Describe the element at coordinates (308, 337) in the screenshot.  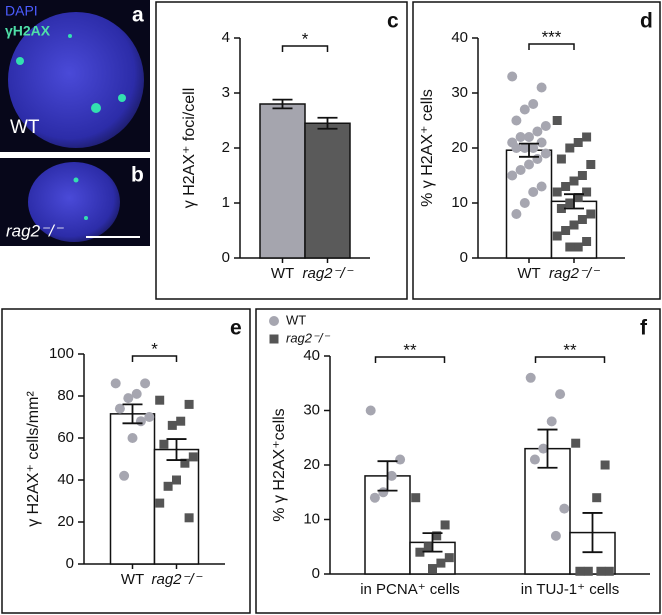
I see `legend-label: rag2⁻/⁻` at that location.